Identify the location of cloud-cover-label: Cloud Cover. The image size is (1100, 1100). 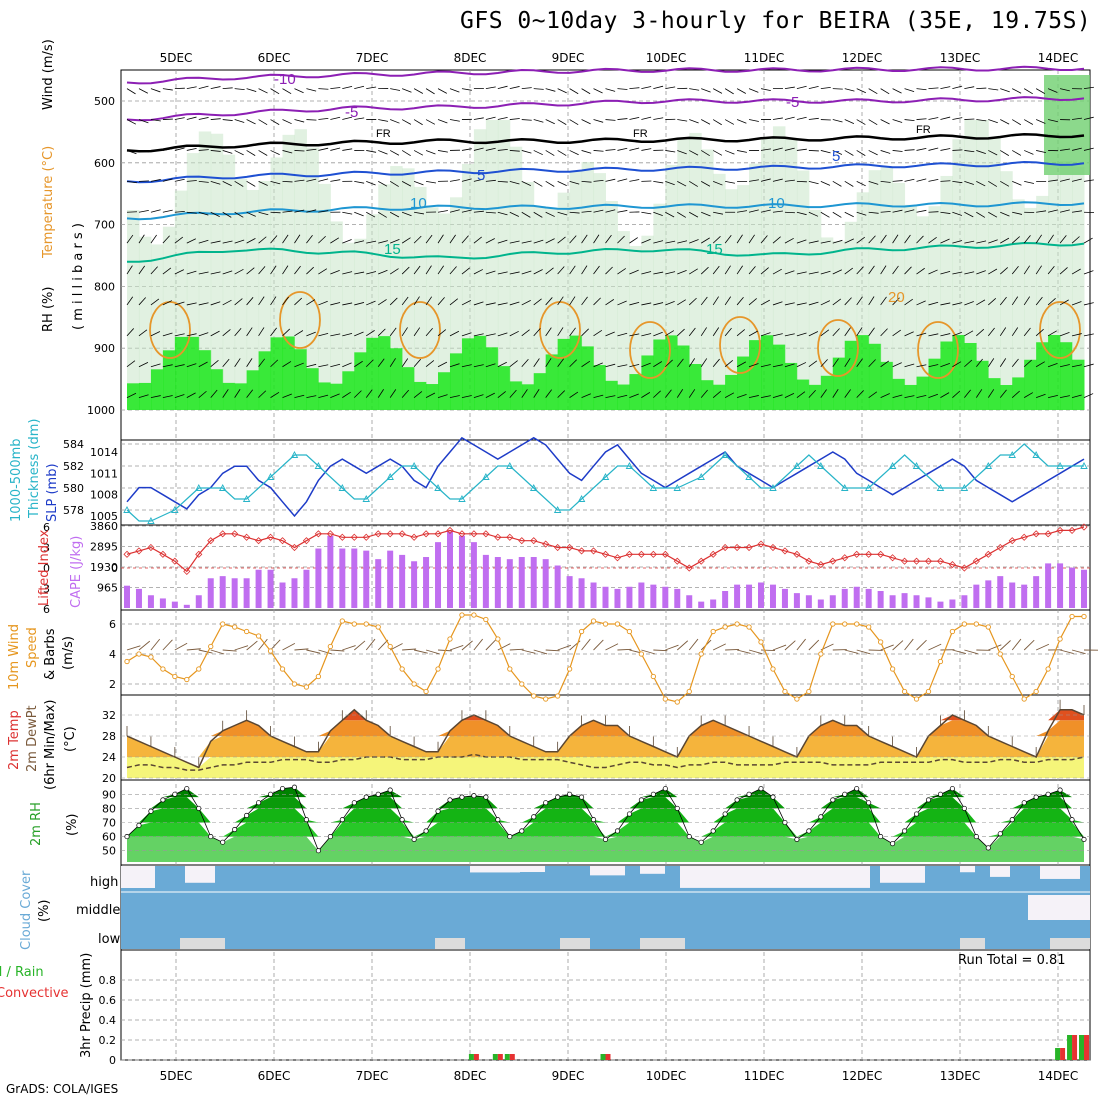
(26, 910).